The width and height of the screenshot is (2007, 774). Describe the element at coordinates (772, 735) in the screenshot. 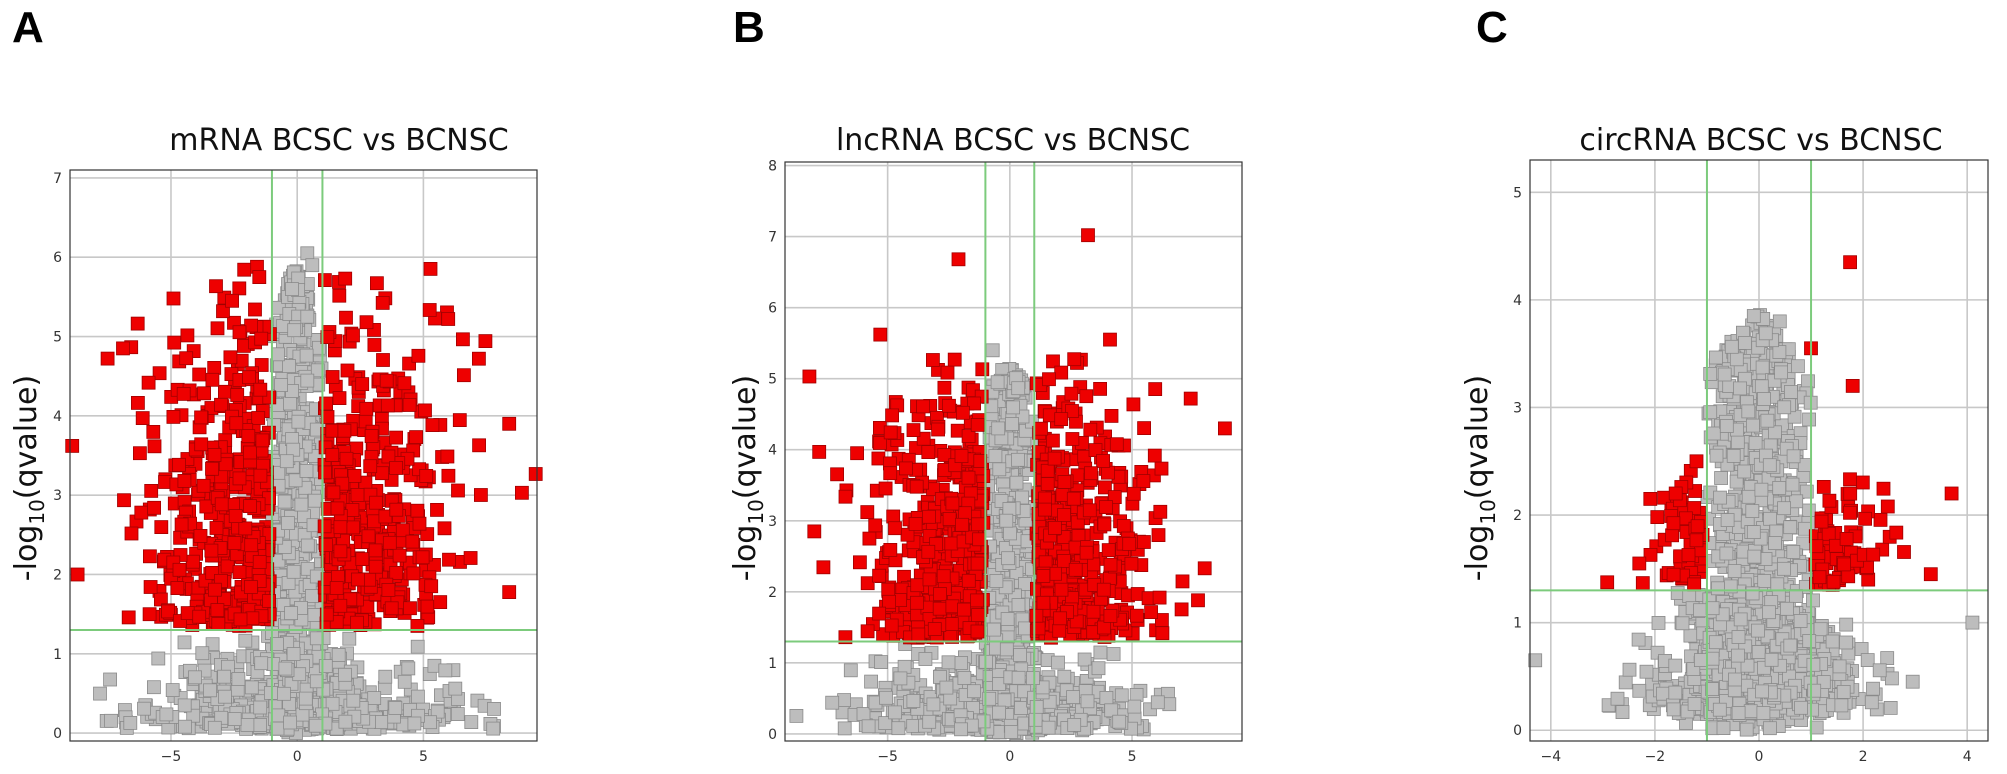

I see `y-tick-label: 0` at that location.